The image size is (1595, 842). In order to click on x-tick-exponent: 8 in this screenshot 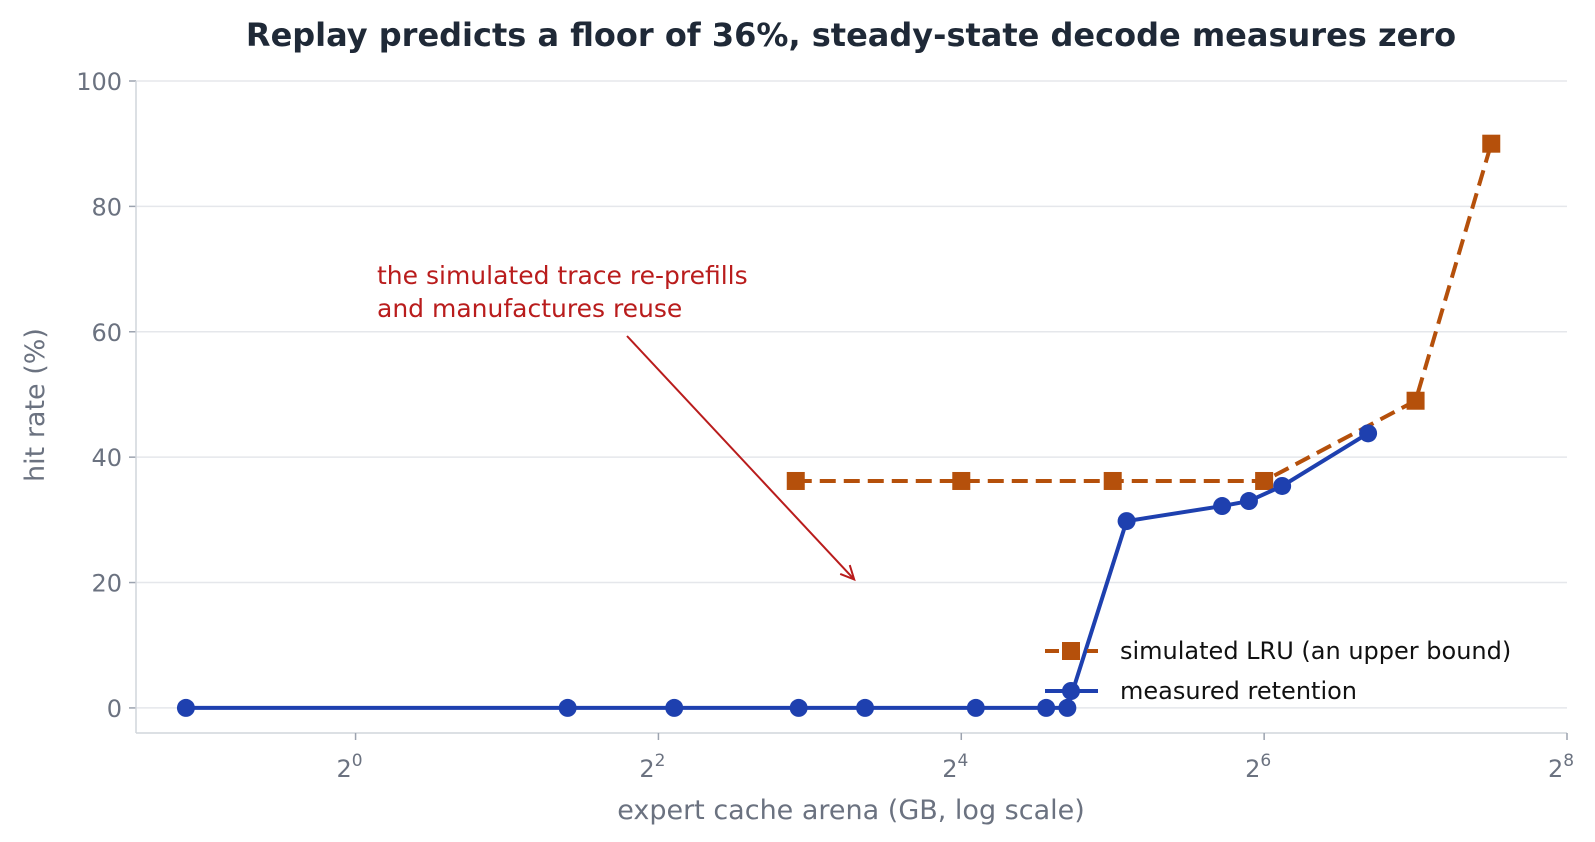, I will do `click(1568, 761)`.